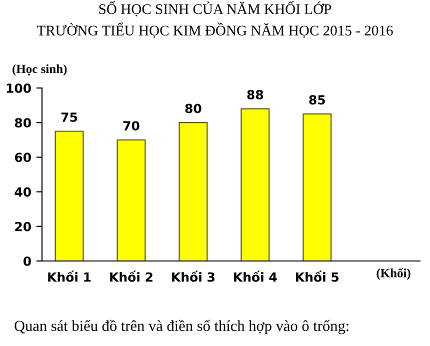 This screenshot has height=346, width=430. Describe the element at coordinates (22, 157) in the screenshot. I see `y-tick-label: 60` at that location.